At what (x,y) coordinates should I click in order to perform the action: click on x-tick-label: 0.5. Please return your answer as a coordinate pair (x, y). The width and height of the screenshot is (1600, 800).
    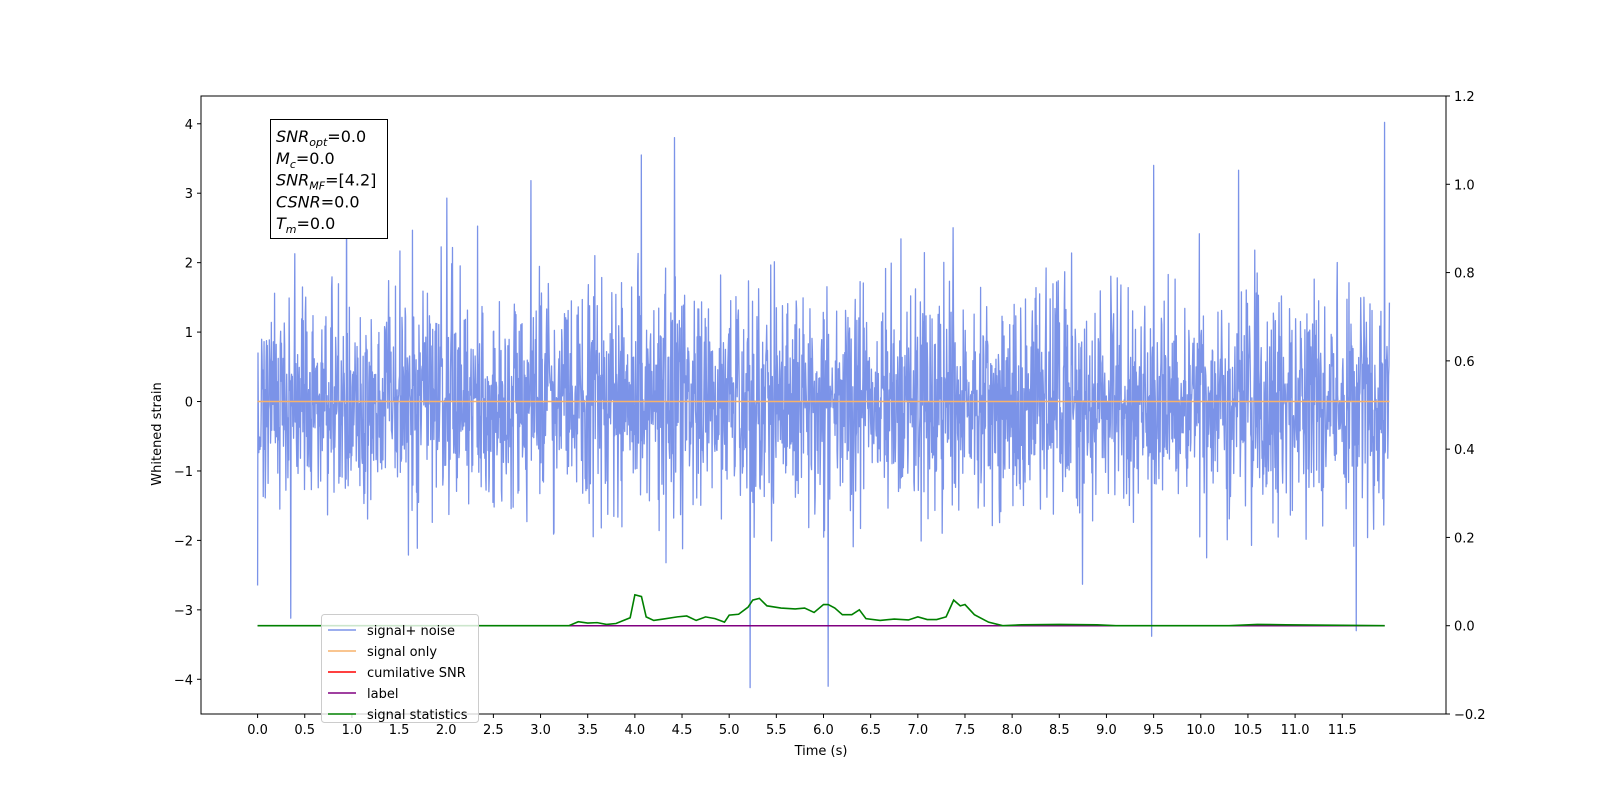
    Looking at the image, I should click on (304, 730).